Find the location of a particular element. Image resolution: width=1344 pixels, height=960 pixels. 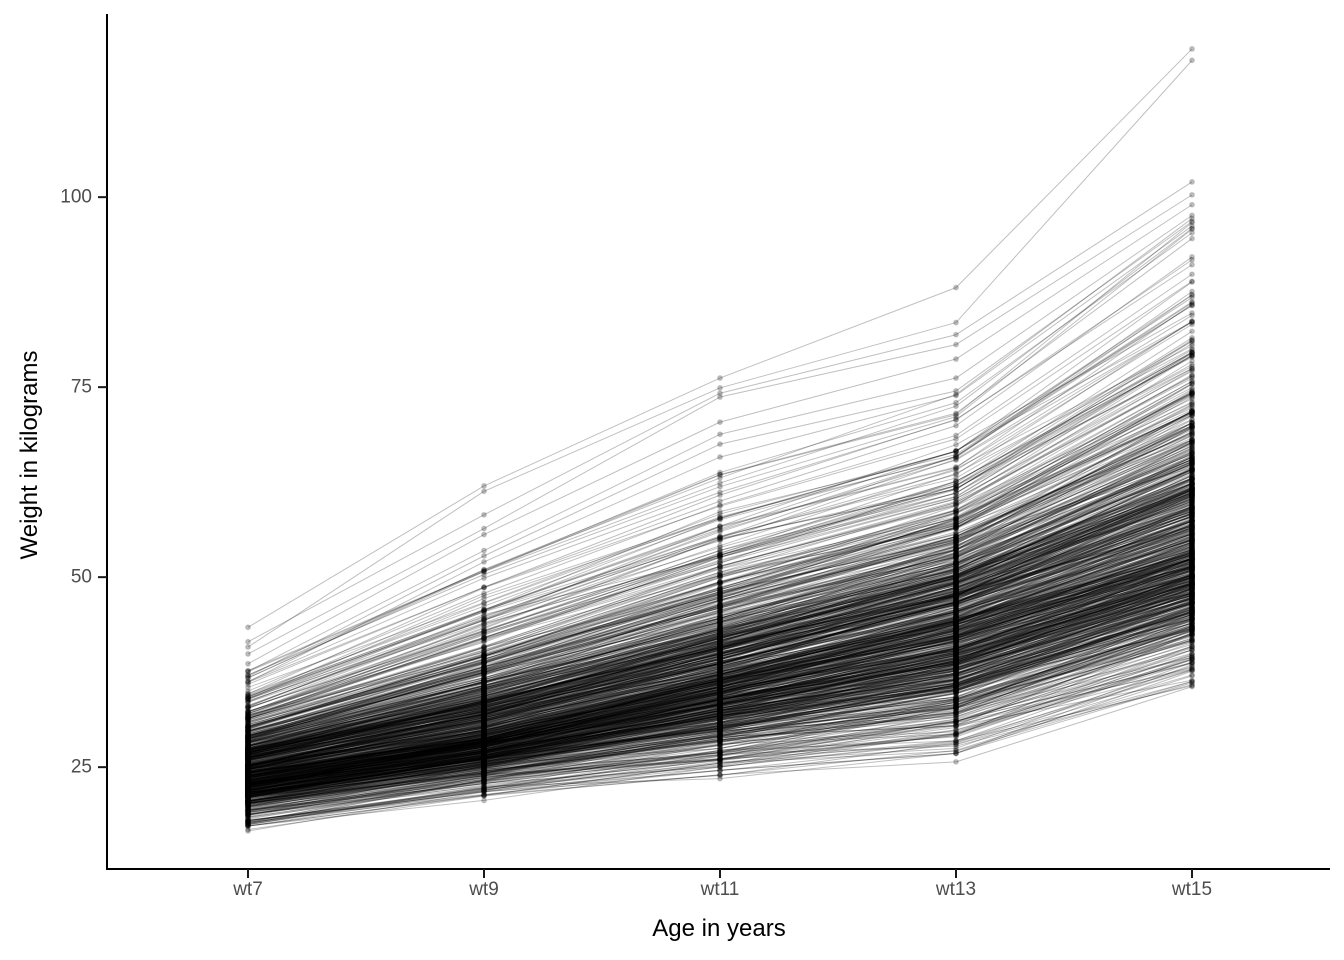

y-tick-label: 100 is located at coordinates (76, 197).